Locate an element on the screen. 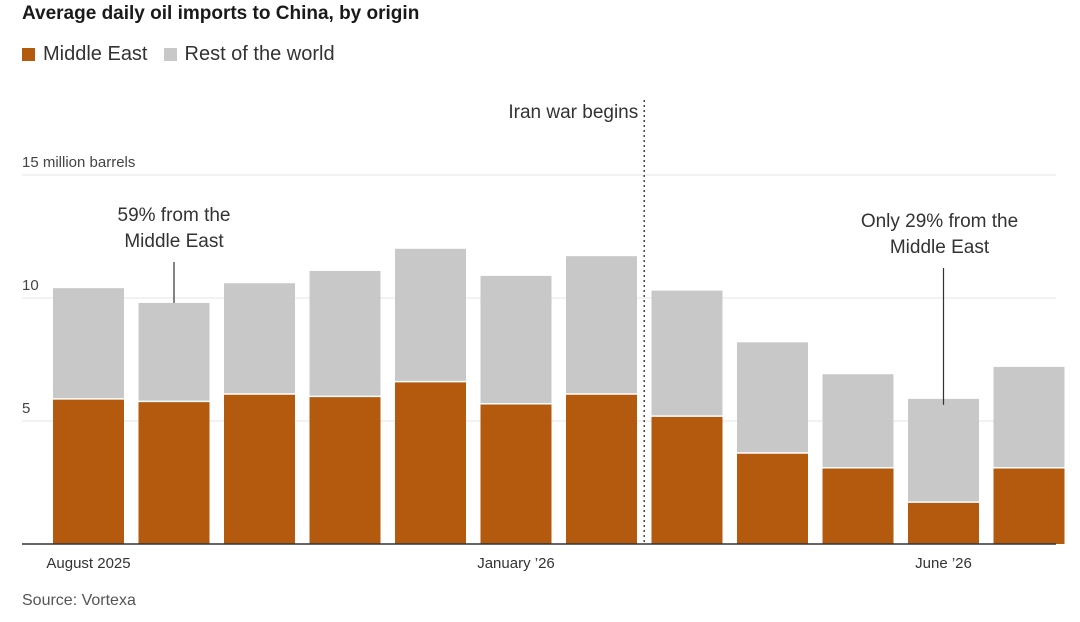  legend-label-rest-of-world: Rest of the world is located at coordinates (259, 54).